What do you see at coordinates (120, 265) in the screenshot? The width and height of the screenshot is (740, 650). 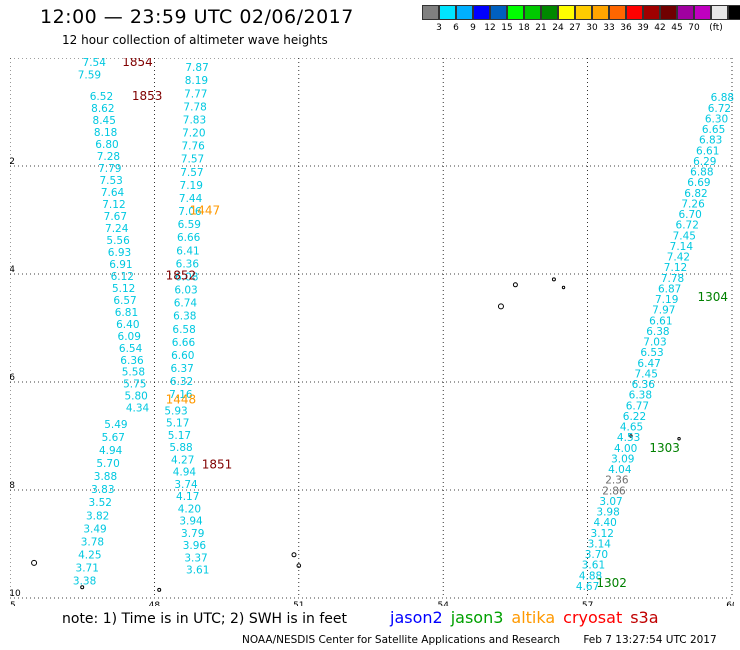 I see `swh-value: 6.91` at bounding box center [120, 265].